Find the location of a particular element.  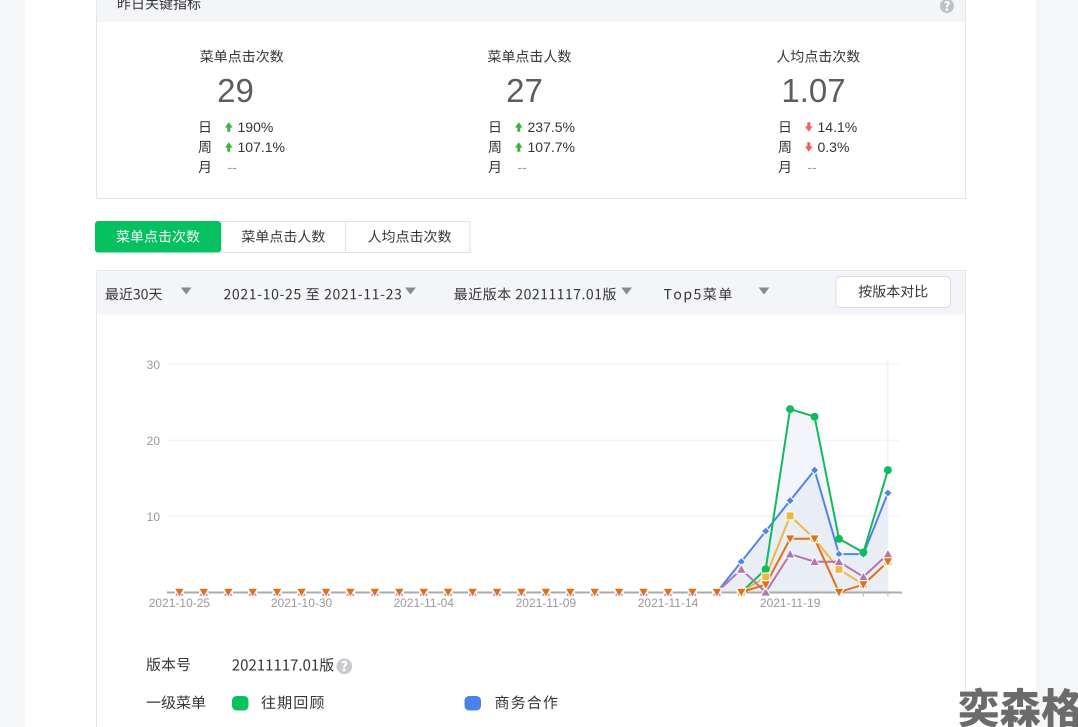

svg-text: 0.3% is located at coordinates (834, 147).